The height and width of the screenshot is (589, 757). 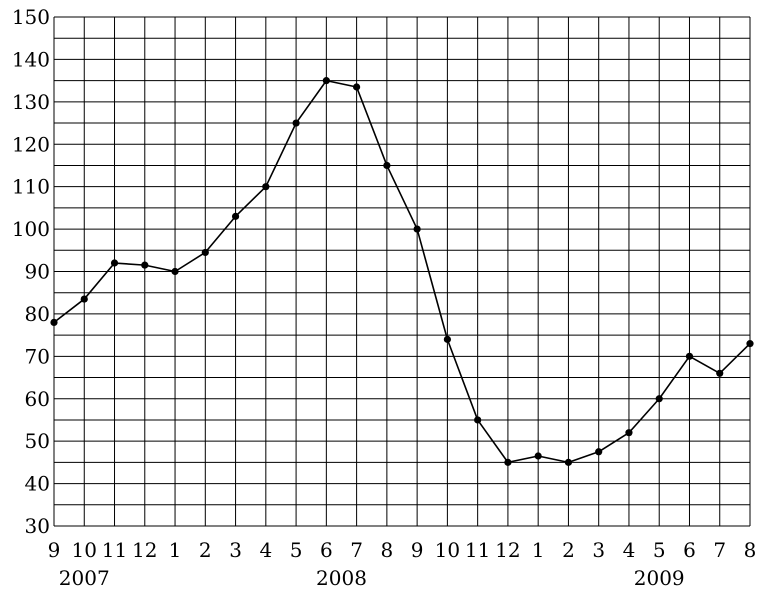 I want to click on y-tick-label: 60, so click(x=37, y=399).